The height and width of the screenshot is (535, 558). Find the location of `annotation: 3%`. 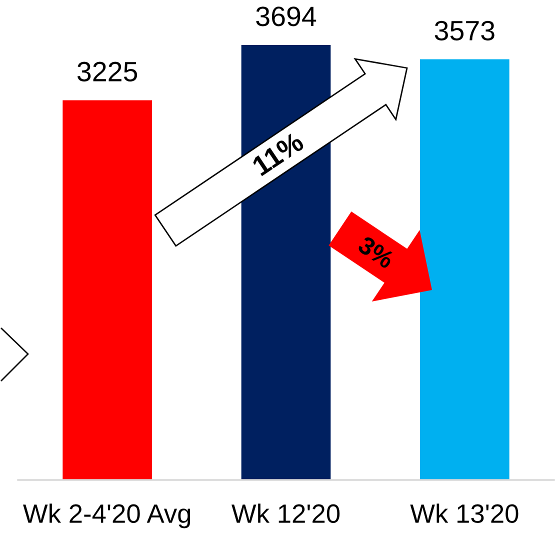

annotation: 3% is located at coordinates (376, 252).